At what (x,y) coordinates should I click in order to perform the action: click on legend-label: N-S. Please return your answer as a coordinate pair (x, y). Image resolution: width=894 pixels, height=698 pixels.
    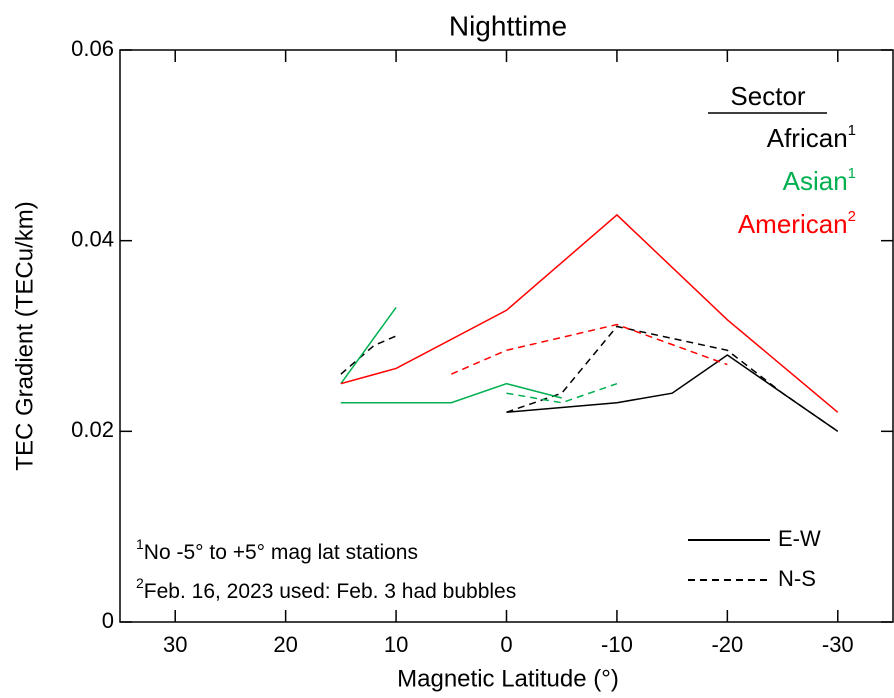
    Looking at the image, I should click on (797, 578).